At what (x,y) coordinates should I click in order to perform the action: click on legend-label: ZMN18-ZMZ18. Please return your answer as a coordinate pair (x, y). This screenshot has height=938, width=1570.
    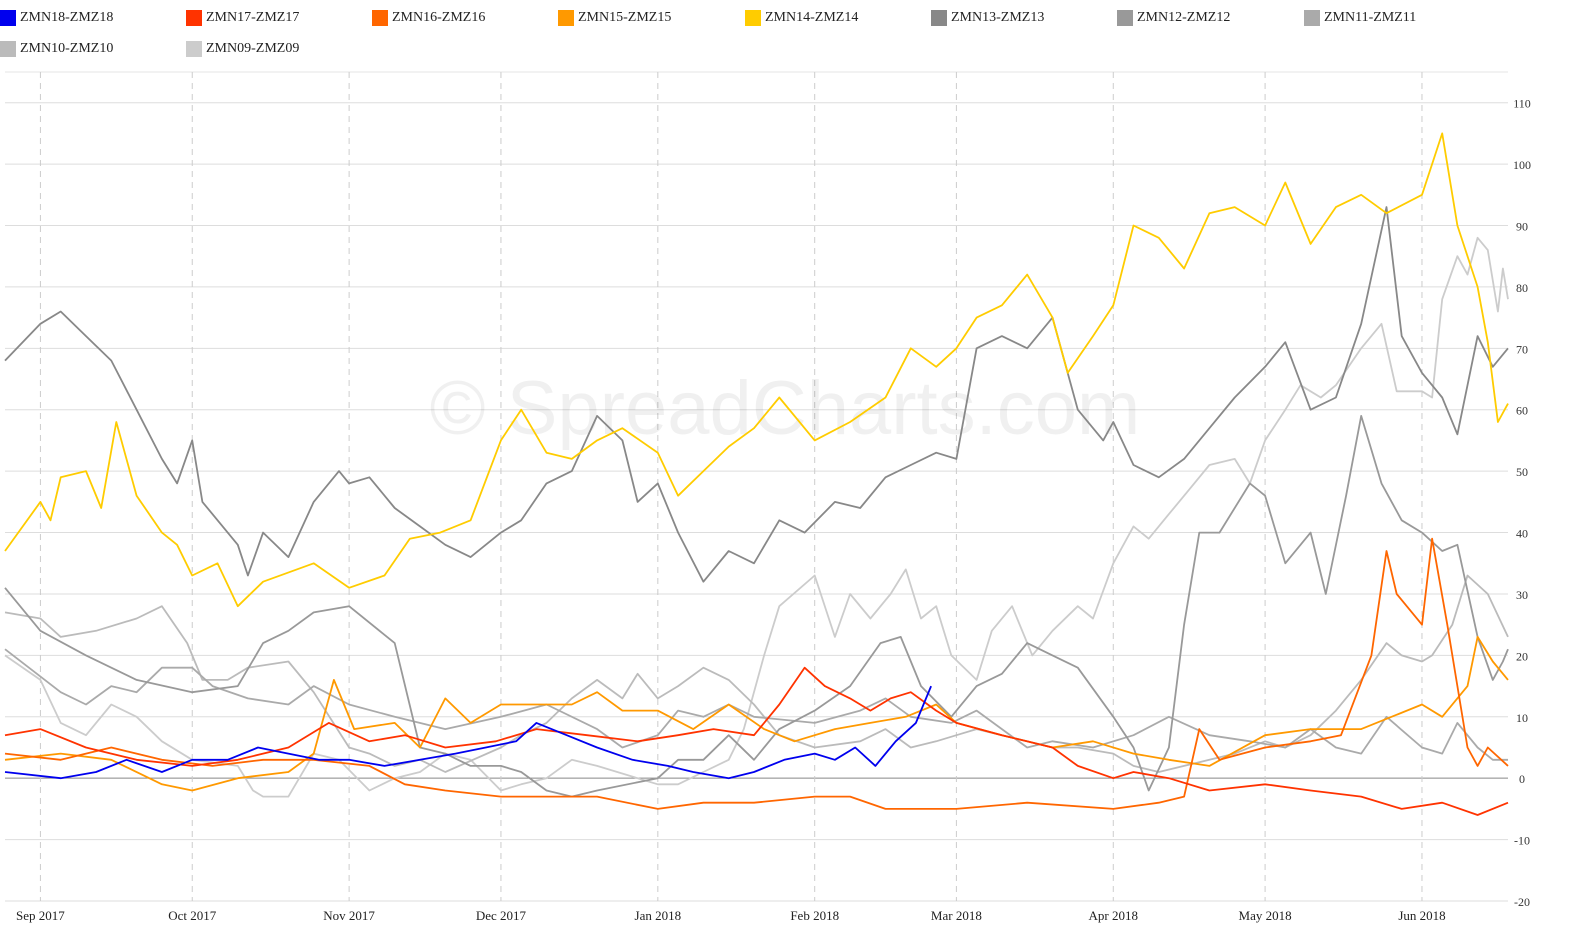
    Looking at the image, I should click on (67, 17).